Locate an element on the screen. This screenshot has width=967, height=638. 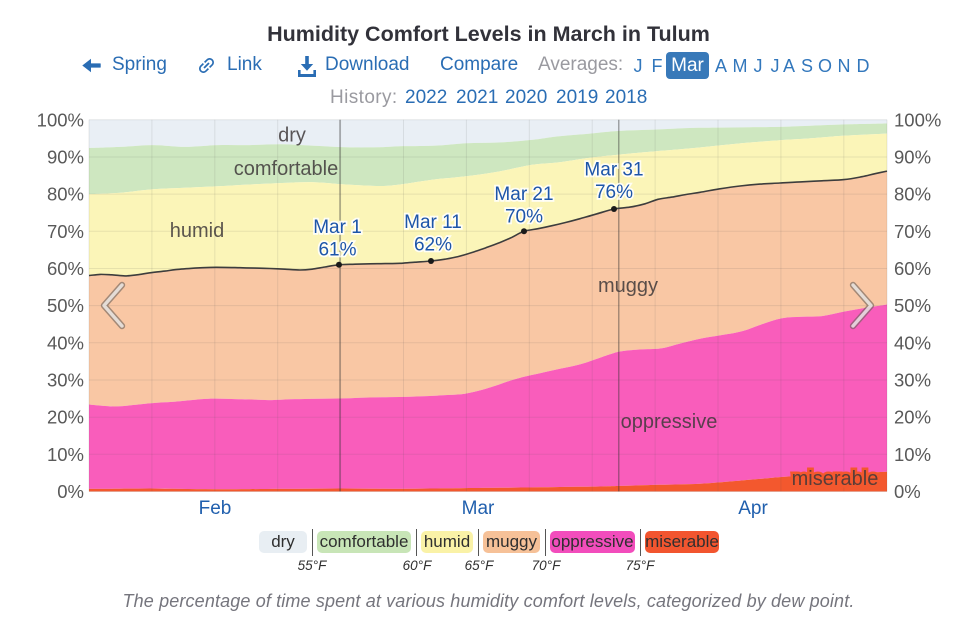
svg-text: 61% is located at coordinates (337, 250).